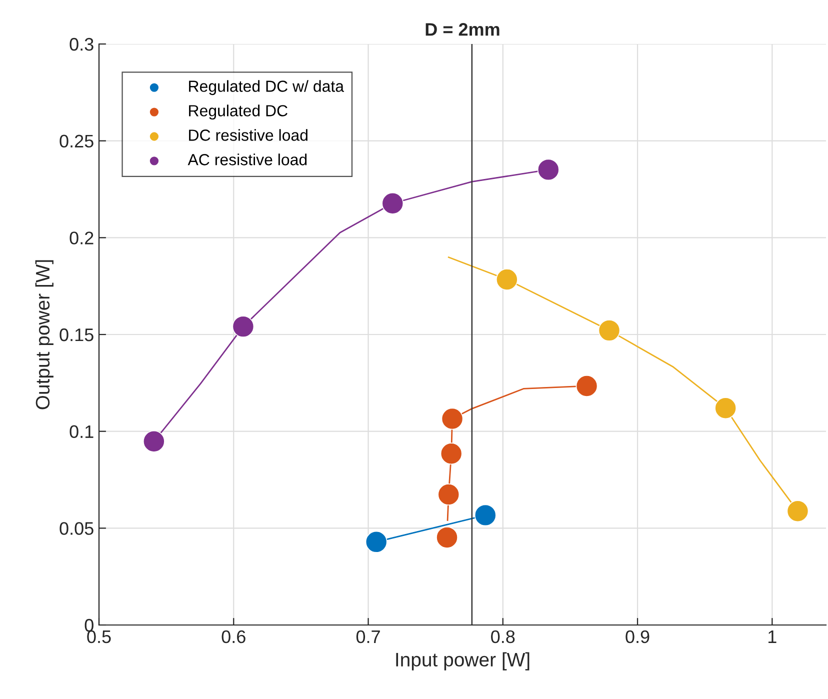 The width and height of the screenshot is (828, 699). I want to click on legend-label: DC resistive load, so click(248, 135).